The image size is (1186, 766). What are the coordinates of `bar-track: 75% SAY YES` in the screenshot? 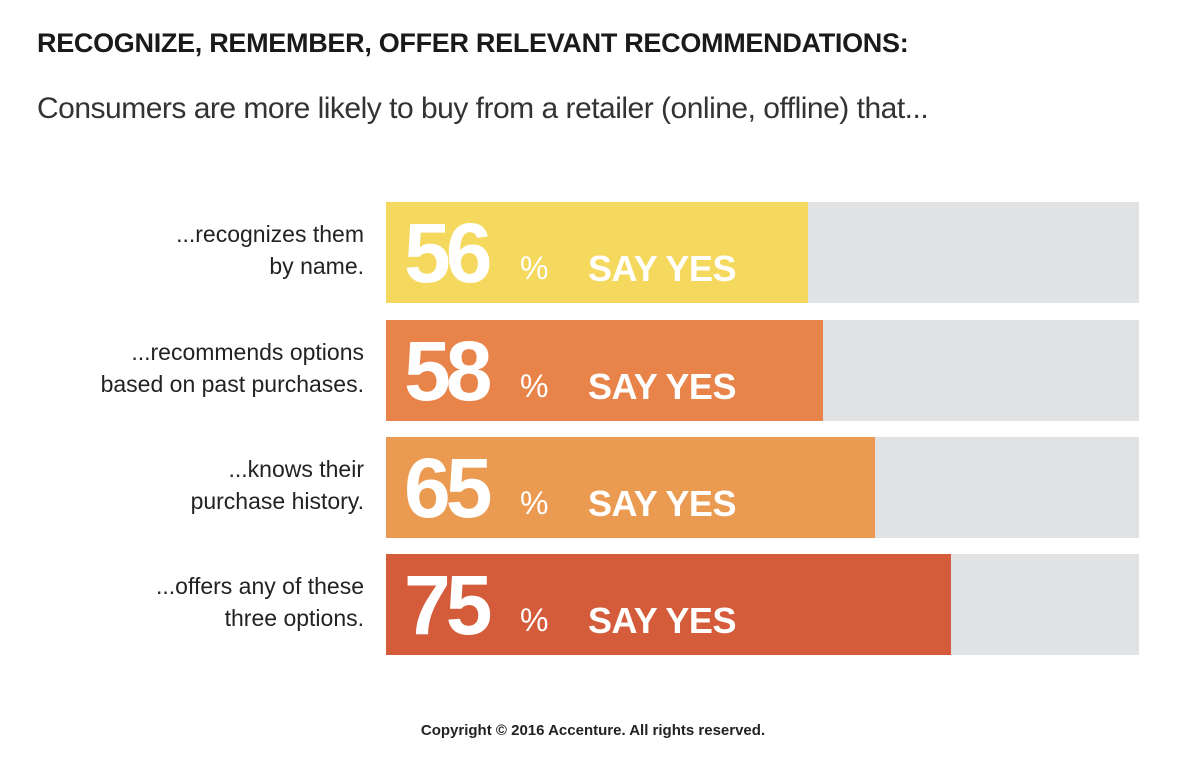 It's located at (762, 604).